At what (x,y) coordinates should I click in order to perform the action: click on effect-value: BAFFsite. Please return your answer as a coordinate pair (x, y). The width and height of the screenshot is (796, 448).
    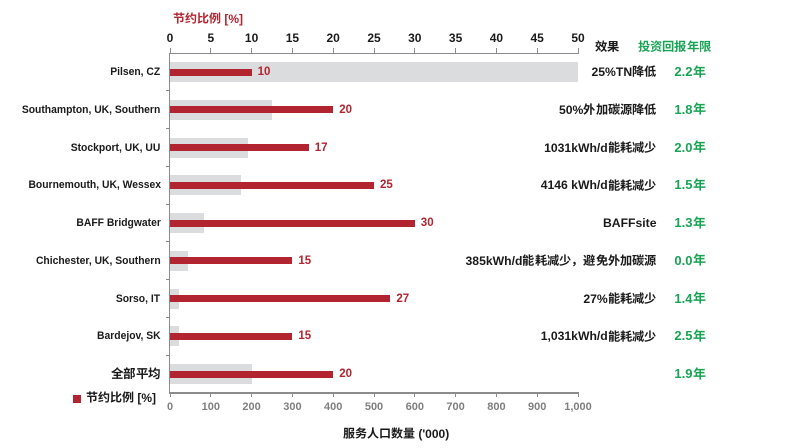
    Looking at the image, I should click on (630, 223).